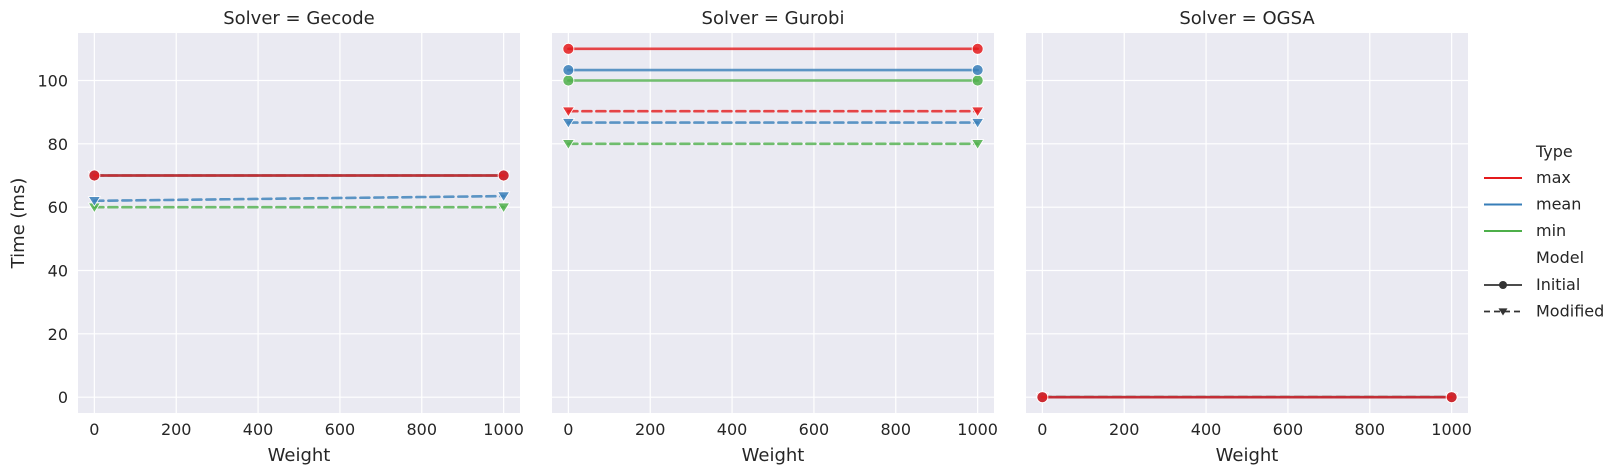  I want to click on legend-title-type: Type, so click(1554, 151).